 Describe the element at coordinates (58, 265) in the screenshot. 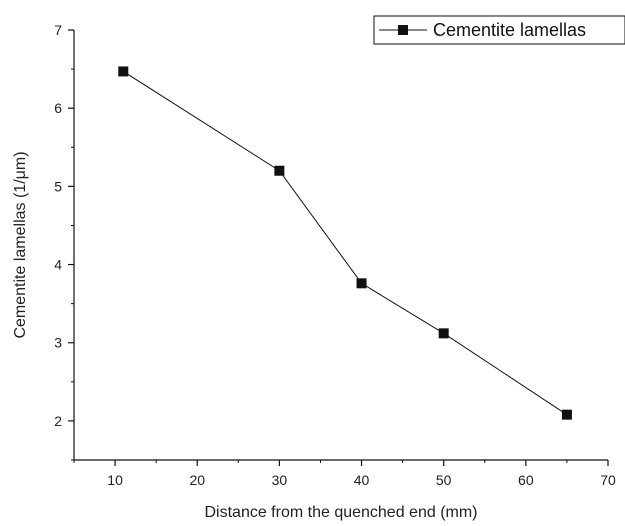

I see `y-tick-label: 4` at that location.